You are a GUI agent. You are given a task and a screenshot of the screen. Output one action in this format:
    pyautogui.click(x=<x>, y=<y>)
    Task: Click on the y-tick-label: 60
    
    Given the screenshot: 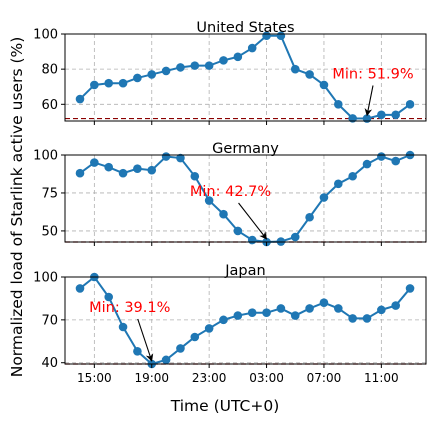 What is the action you would take?
    pyautogui.click(x=49, y=105)
    